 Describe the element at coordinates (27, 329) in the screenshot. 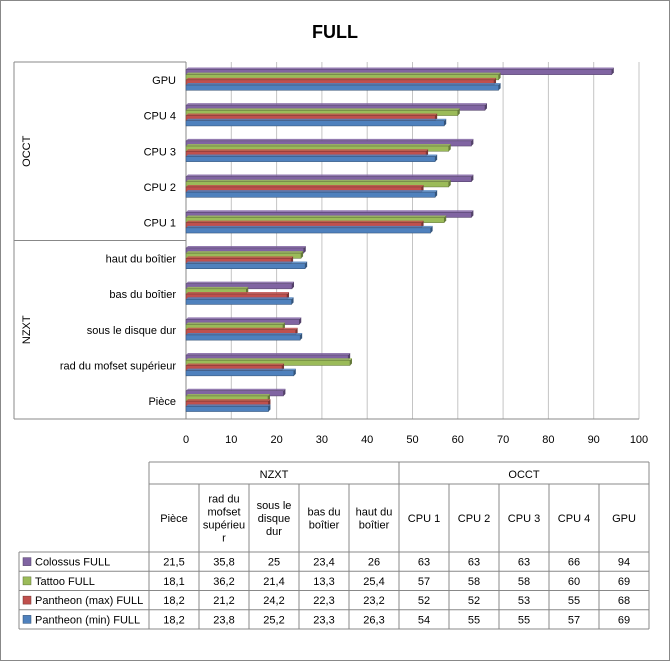

I see `group-label-nzxt: NZXT` at that location.